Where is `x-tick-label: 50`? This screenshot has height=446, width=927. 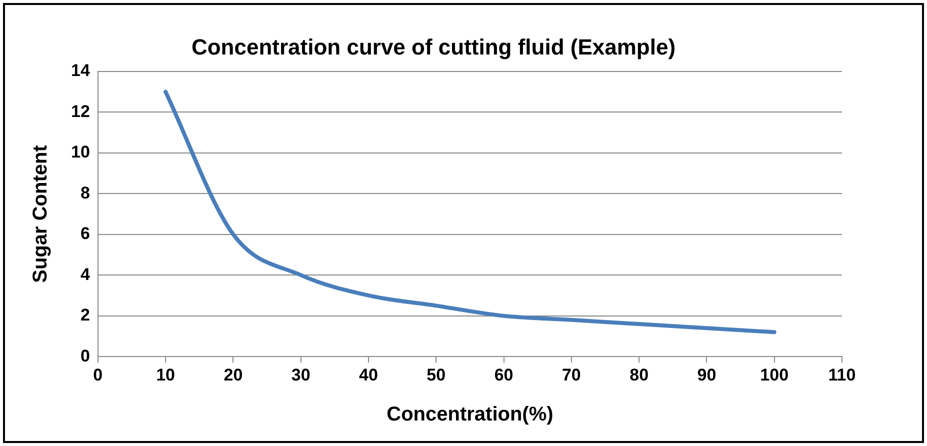 x-tick-label: 50 is located at coordinates (436, 374).